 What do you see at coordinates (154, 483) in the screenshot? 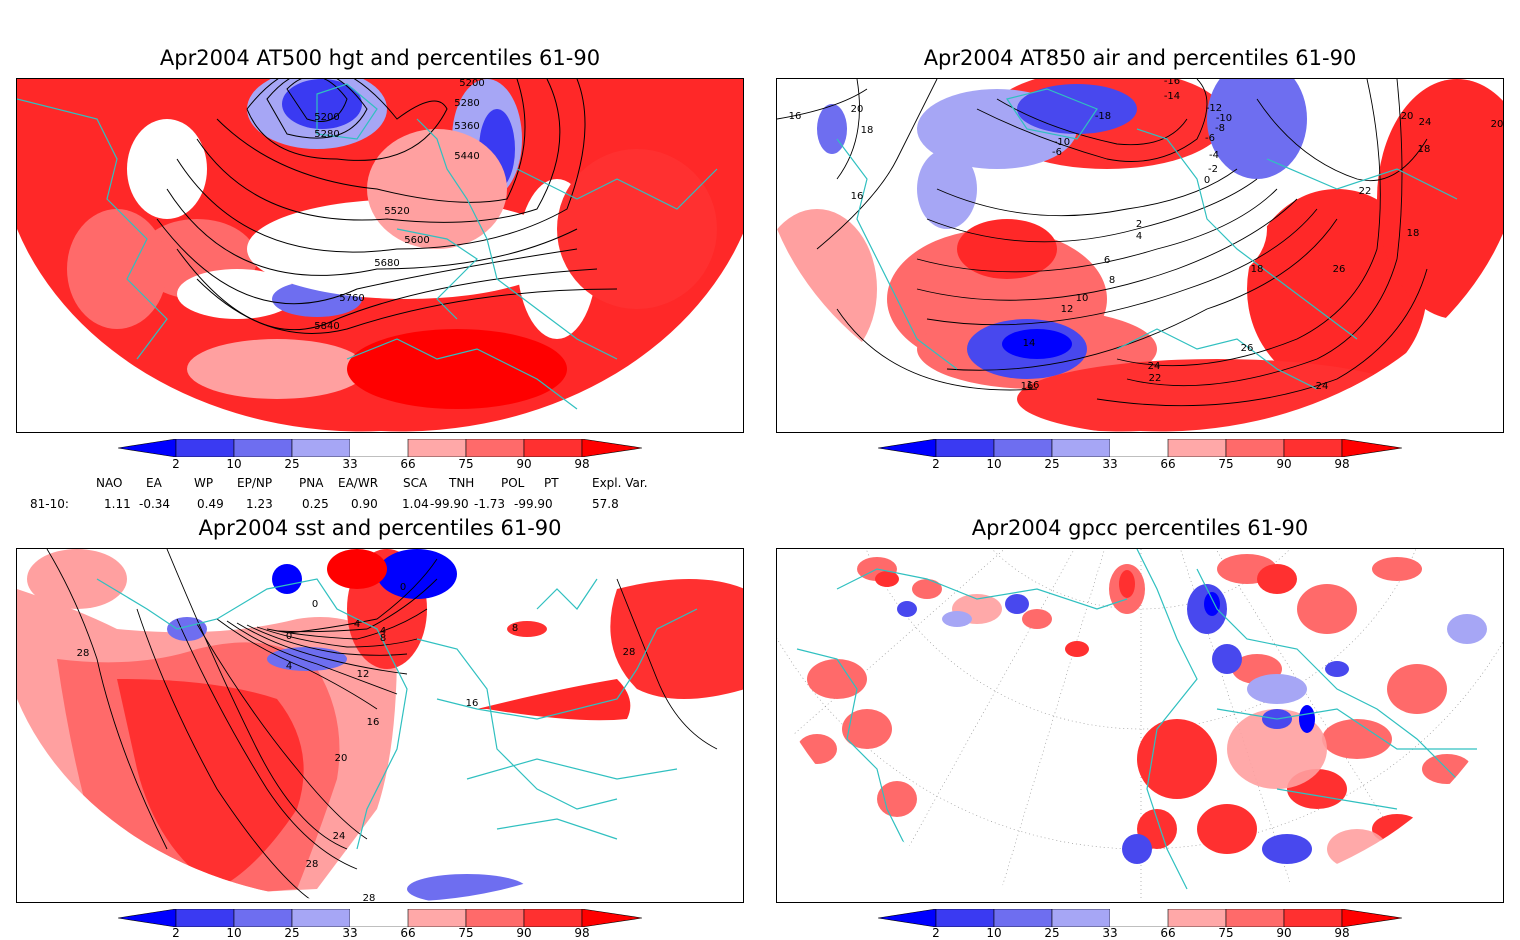
I see `stats-header: EA` at bounding box center [154, 483].